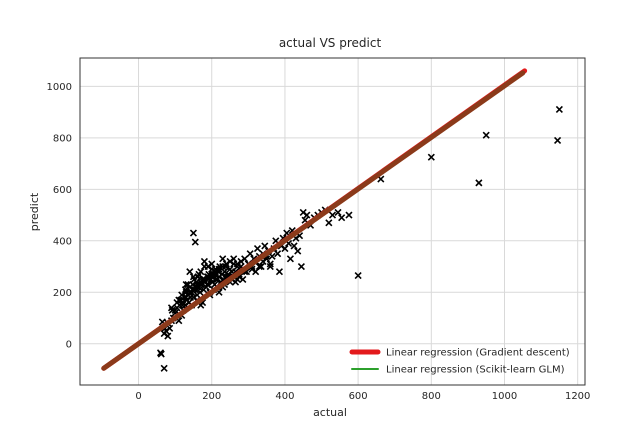 This screenshot has height=440, width=640. Describe the element at coordinates (358, 396) in the screenshot. I see `x-tick-label: 600` at that location.